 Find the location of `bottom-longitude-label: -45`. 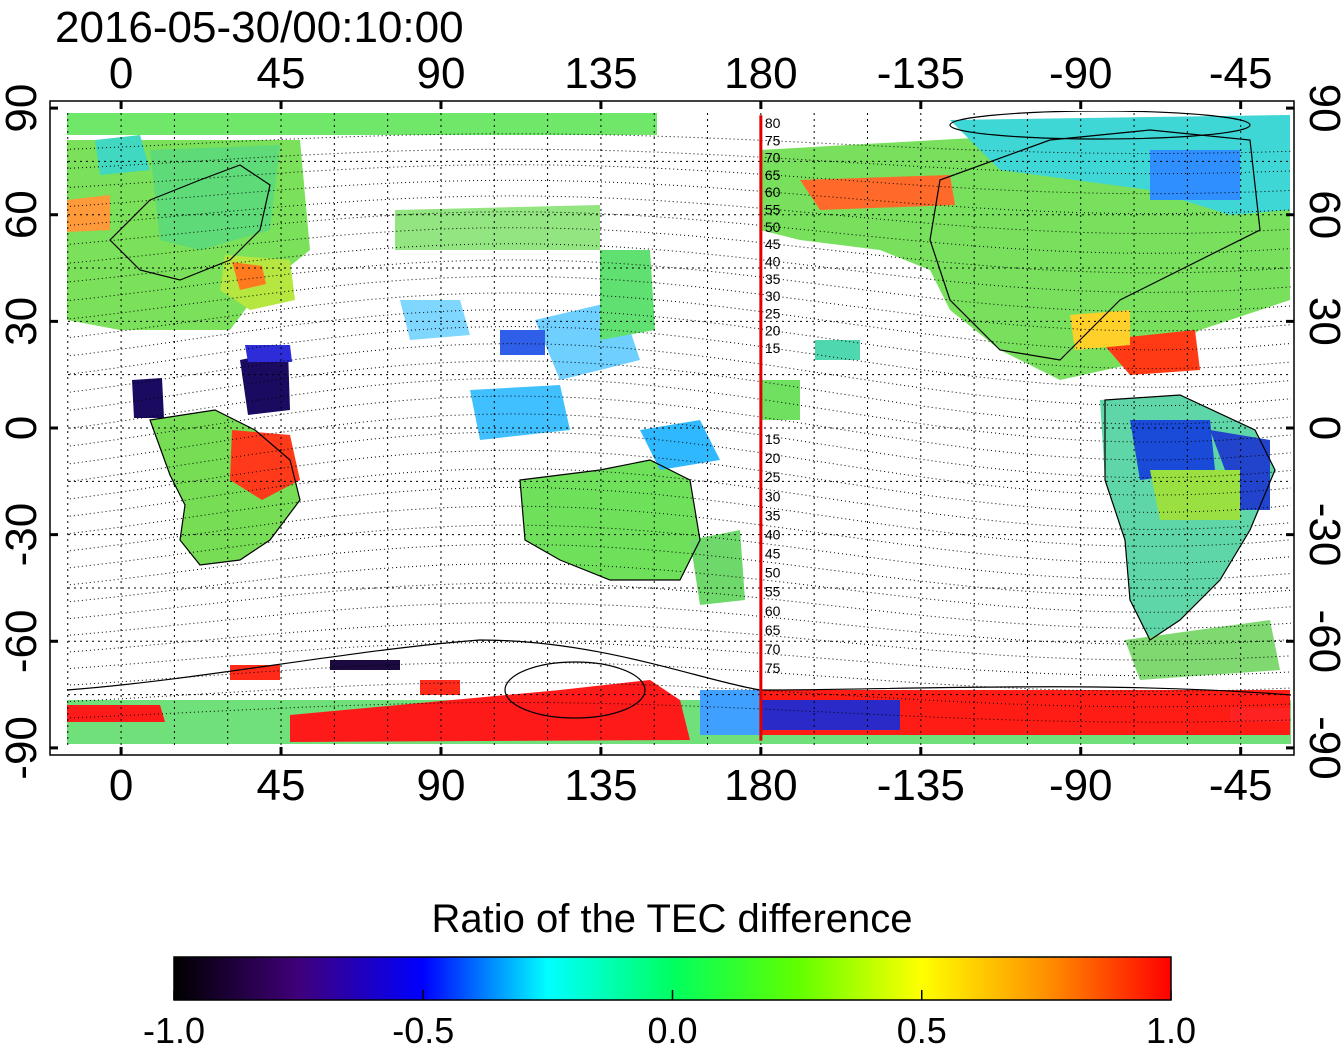

bottom-longitude-label: -45 is located at coordinates (1241, 785).